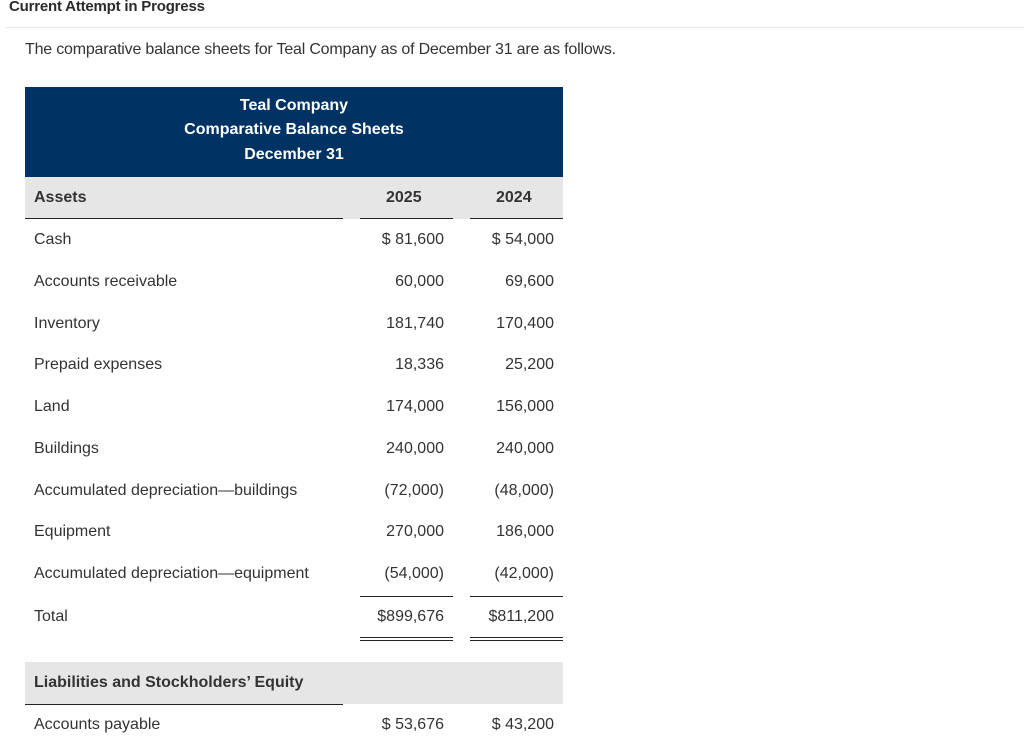 Image resolution: width=1024 pixels, height=743 pixels. I want to click on assets-header: Assets, so click(60, 197).